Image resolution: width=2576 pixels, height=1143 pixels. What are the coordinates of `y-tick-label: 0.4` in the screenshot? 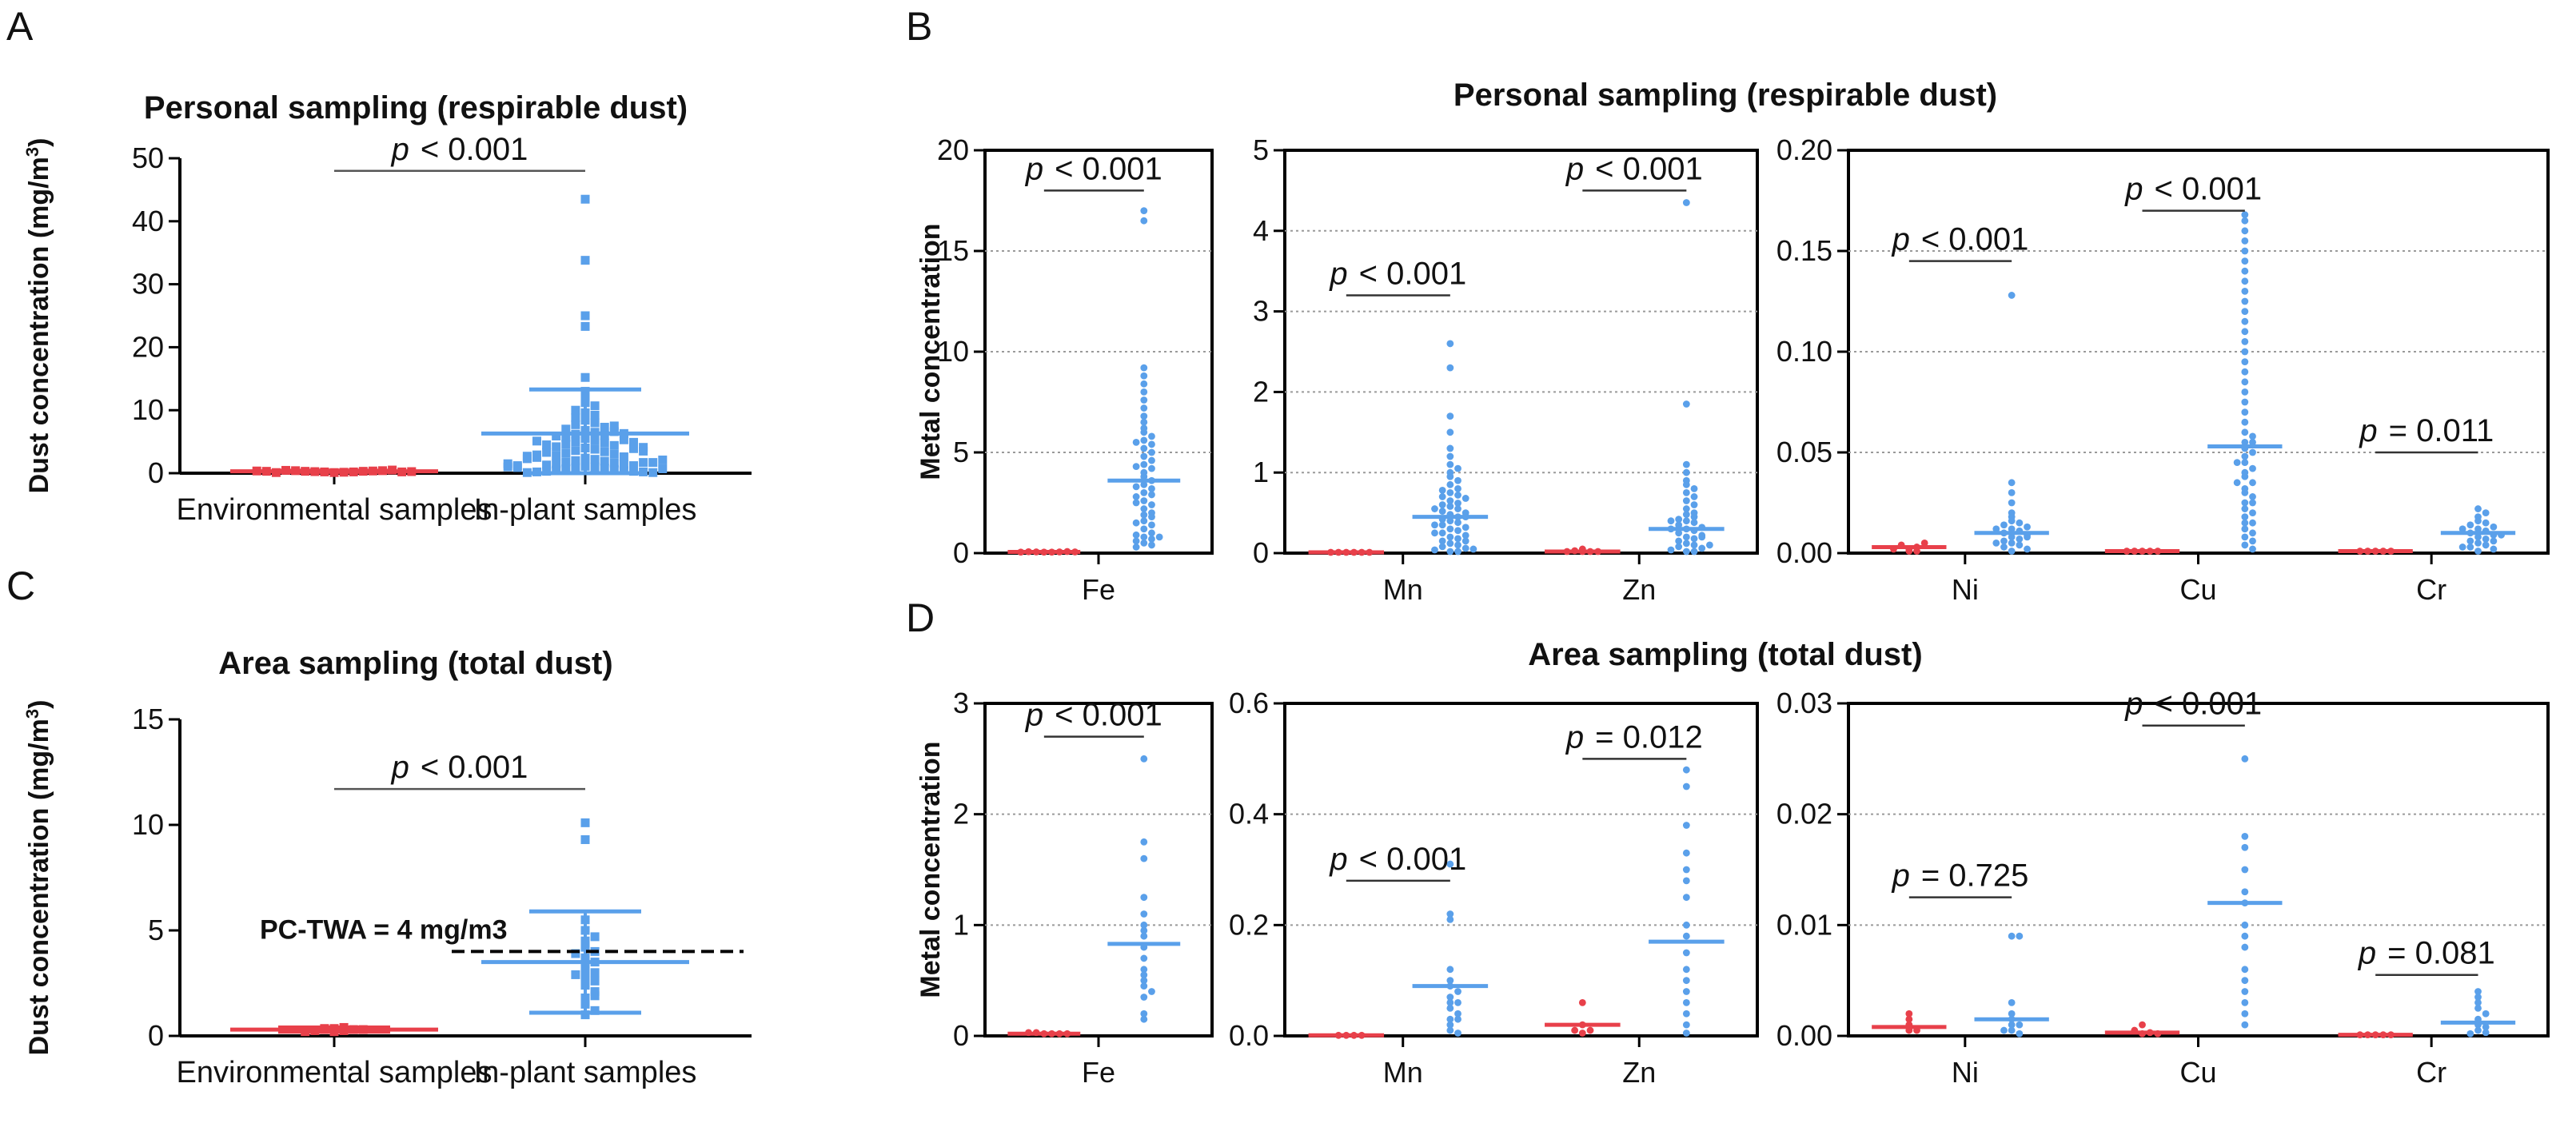 It's located at (1249, 814).